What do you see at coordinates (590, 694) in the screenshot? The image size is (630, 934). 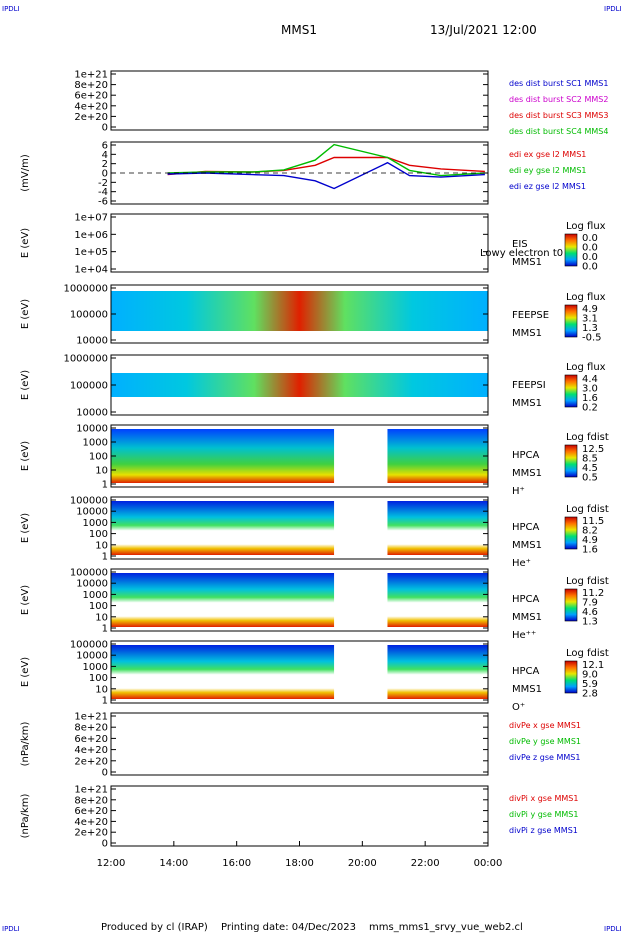 I see `colorbar-value: 2.8` at bounding box center [590, 694].